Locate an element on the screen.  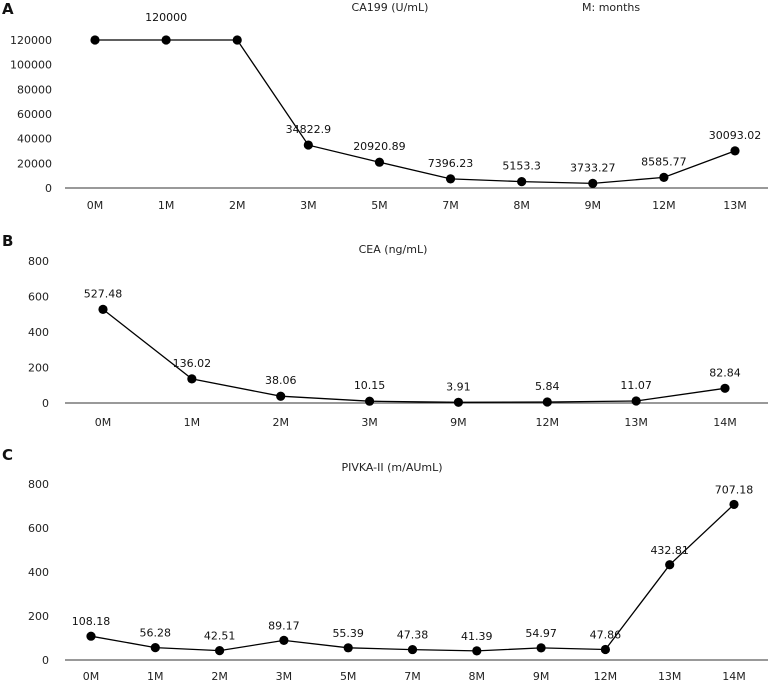
data-label: 8585.77 is located at coordinates (664, 161).